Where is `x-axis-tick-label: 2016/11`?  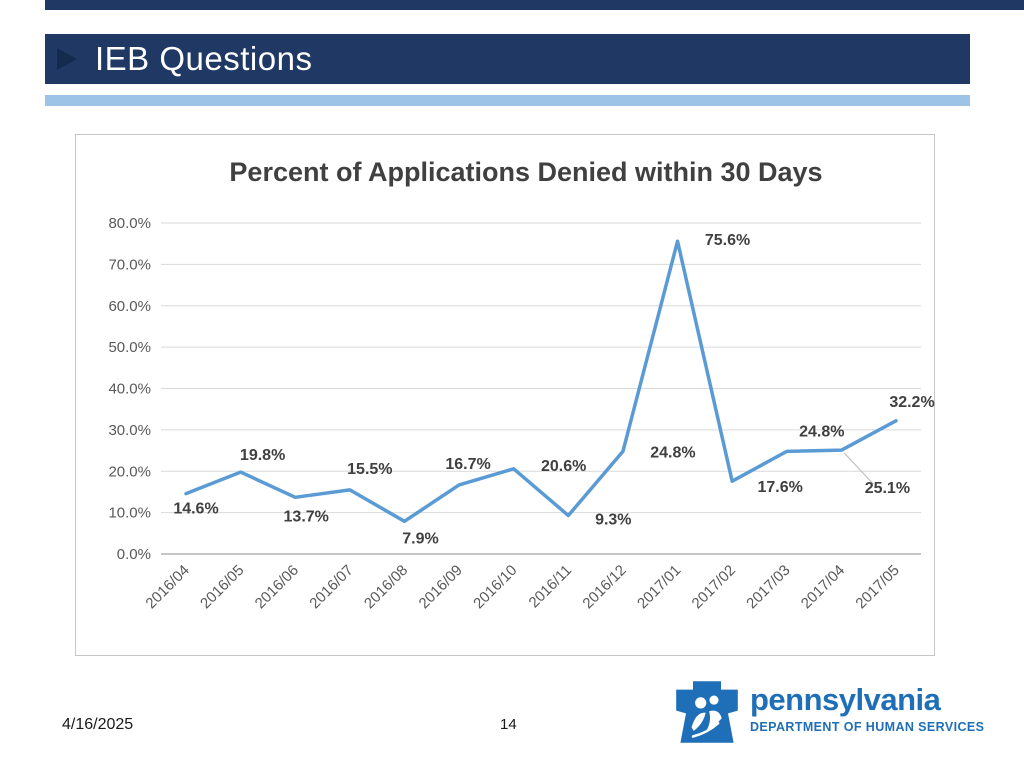
x-axis-tick-label: 2016/11 is located at coordinates (551, 587).